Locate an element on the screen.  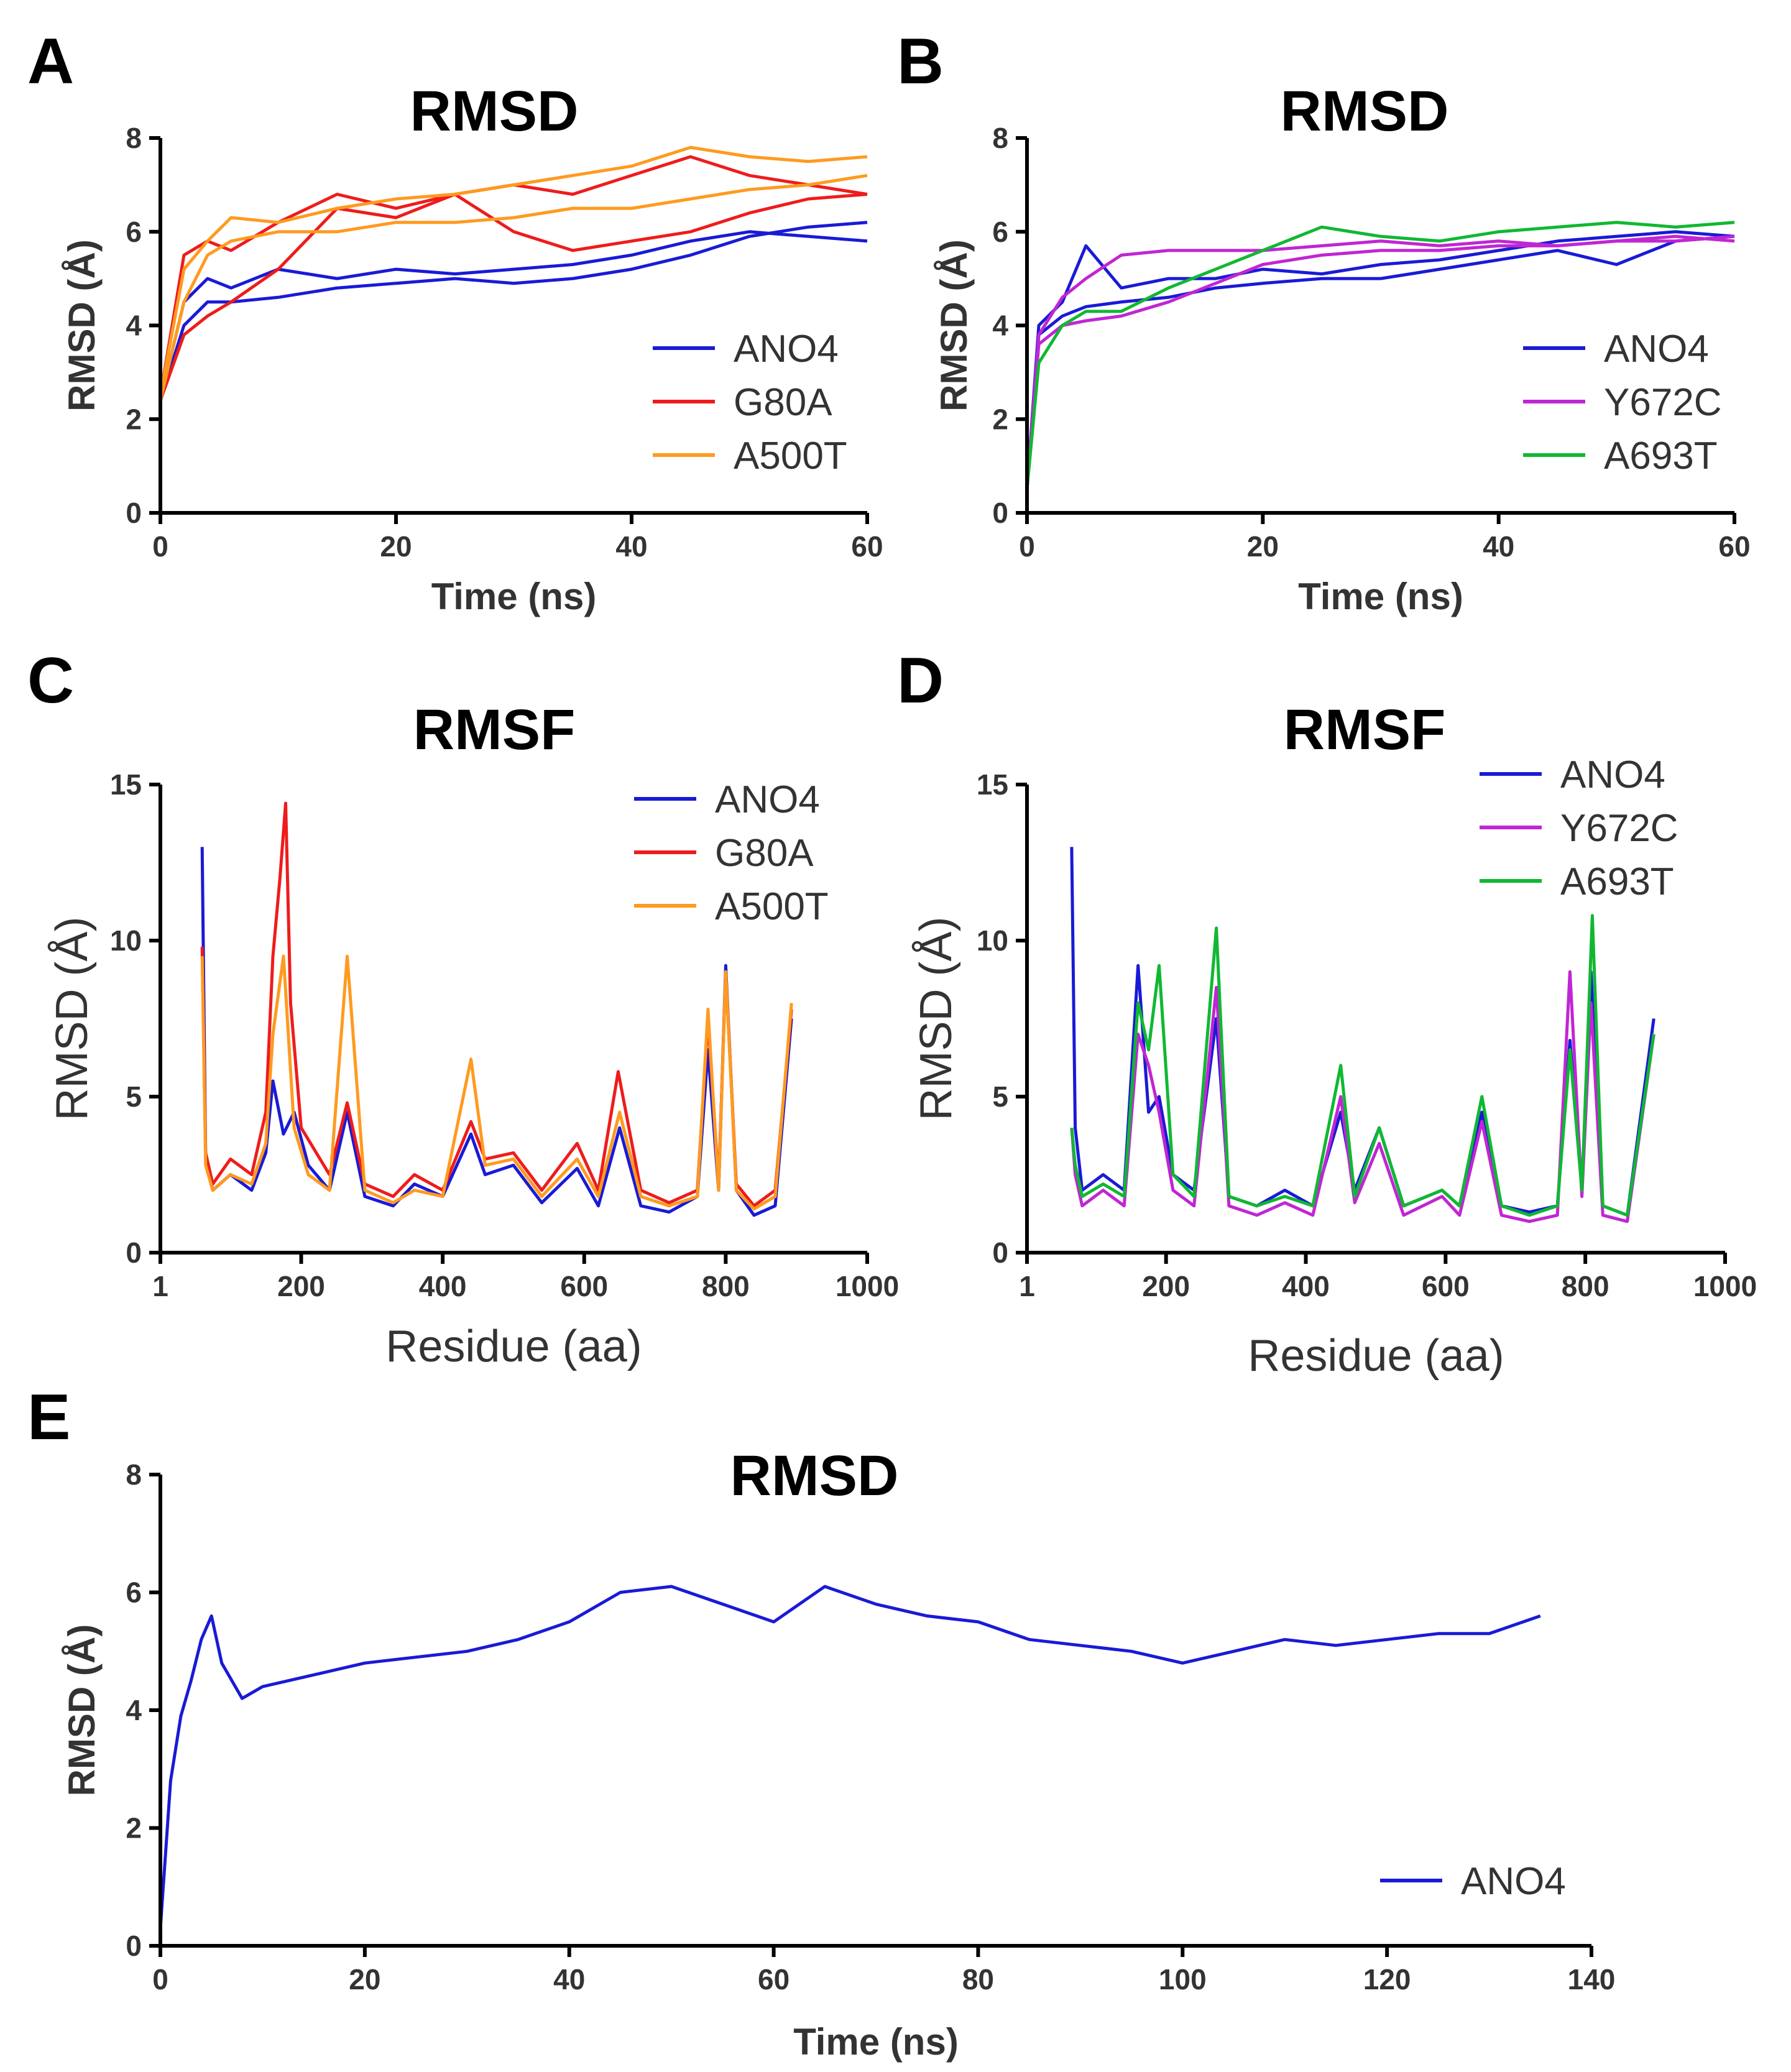
chart-b-x-label: Time (ns) is located at coordinates (1380, 596).